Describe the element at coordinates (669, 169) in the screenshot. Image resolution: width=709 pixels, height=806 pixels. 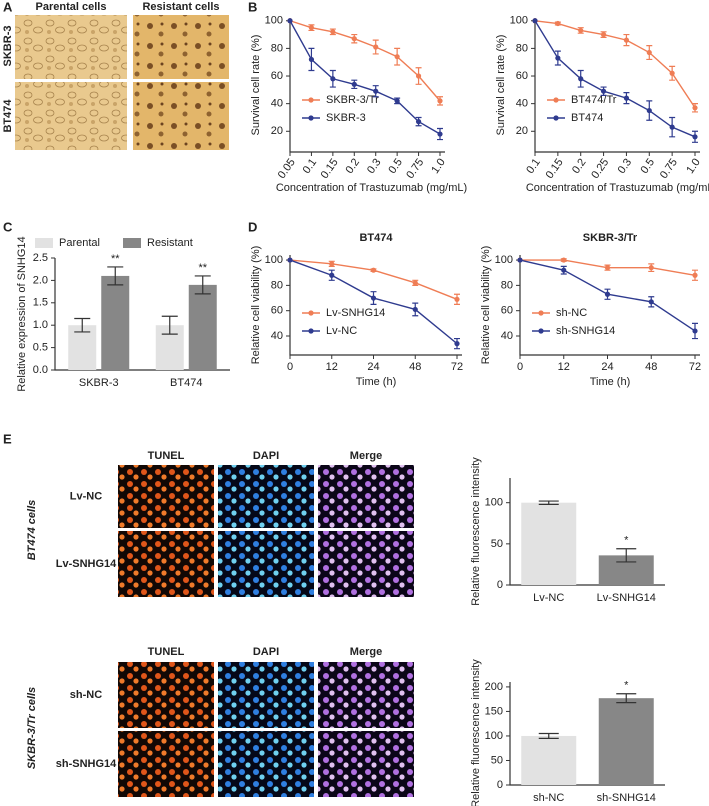
I see `x-tick-label: 0.75` at that location.